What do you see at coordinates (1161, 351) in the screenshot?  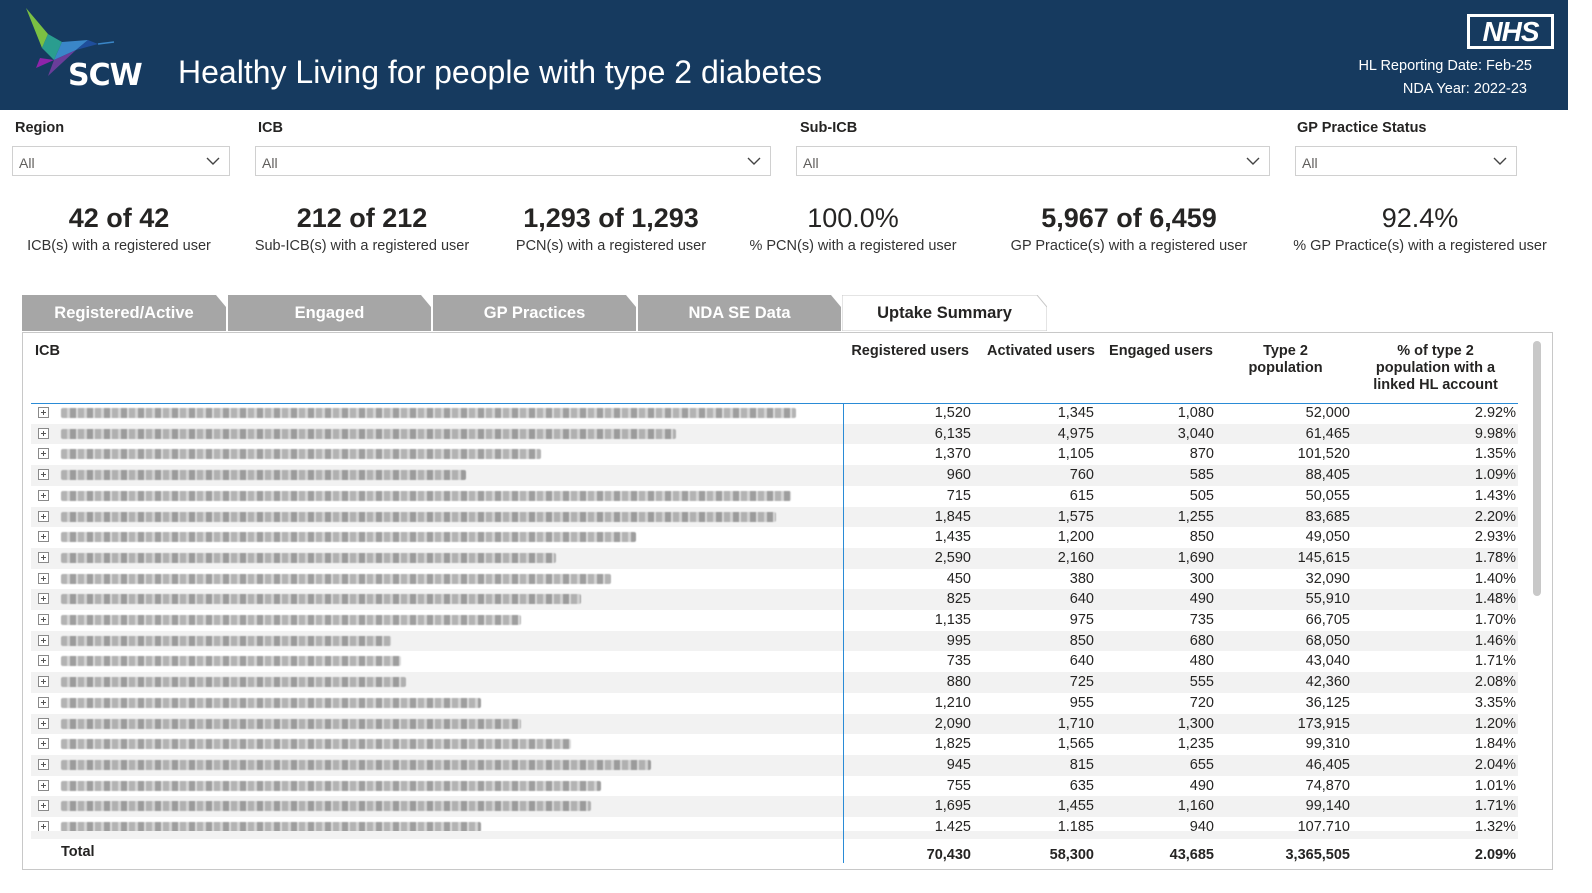 I see `column-header-engaged: Engaged users` at bounding box center [1161, 351].